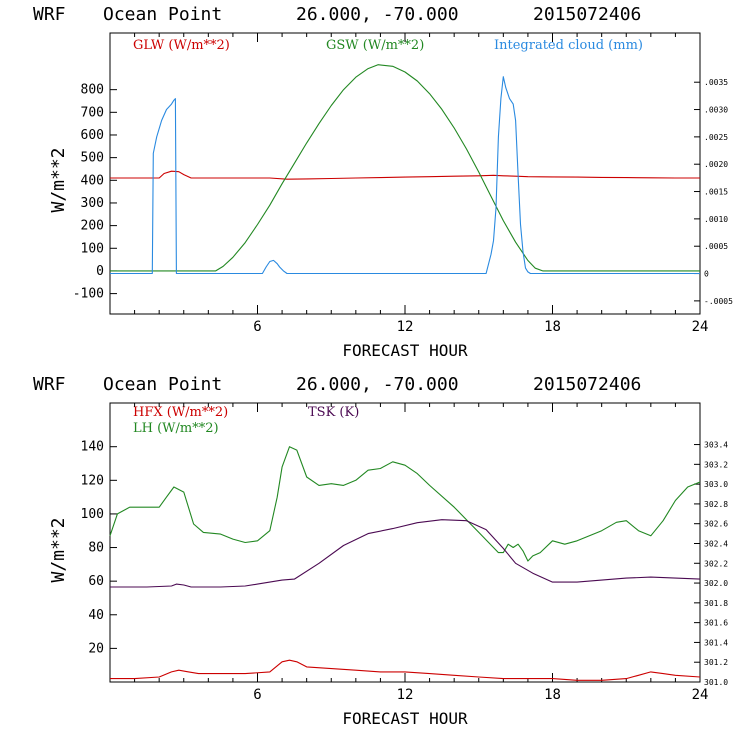  Describe the element at coordinates (716, 504) in the screenshot. I see `y2-tick-label: 302.8` at that location.